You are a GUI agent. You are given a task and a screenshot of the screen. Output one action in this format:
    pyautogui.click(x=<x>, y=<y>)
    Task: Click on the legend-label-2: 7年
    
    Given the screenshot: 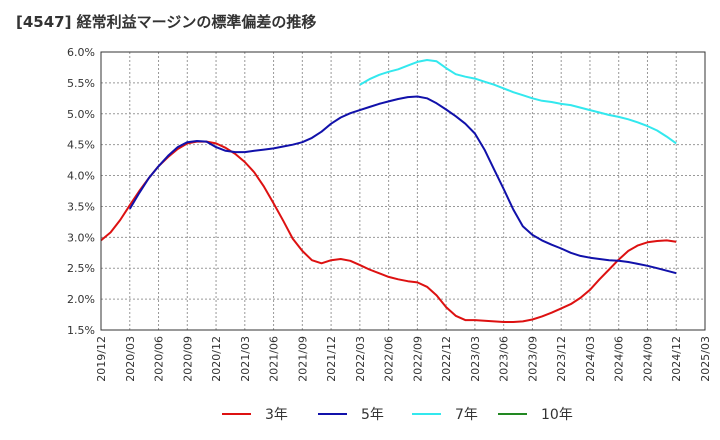 What is the action you would take?
    pyautogui.click(x=466, y=415)
    